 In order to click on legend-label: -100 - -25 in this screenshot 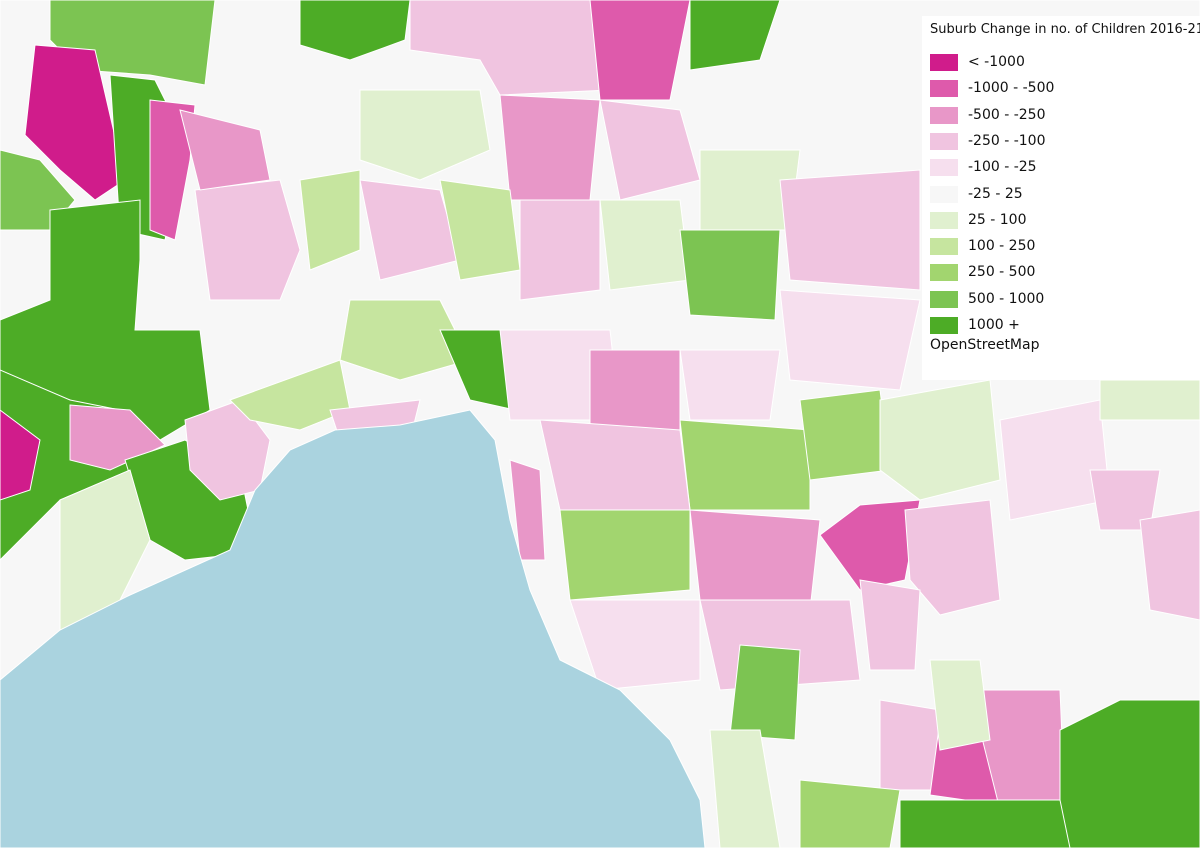, I will do `click(1002, 167)`.